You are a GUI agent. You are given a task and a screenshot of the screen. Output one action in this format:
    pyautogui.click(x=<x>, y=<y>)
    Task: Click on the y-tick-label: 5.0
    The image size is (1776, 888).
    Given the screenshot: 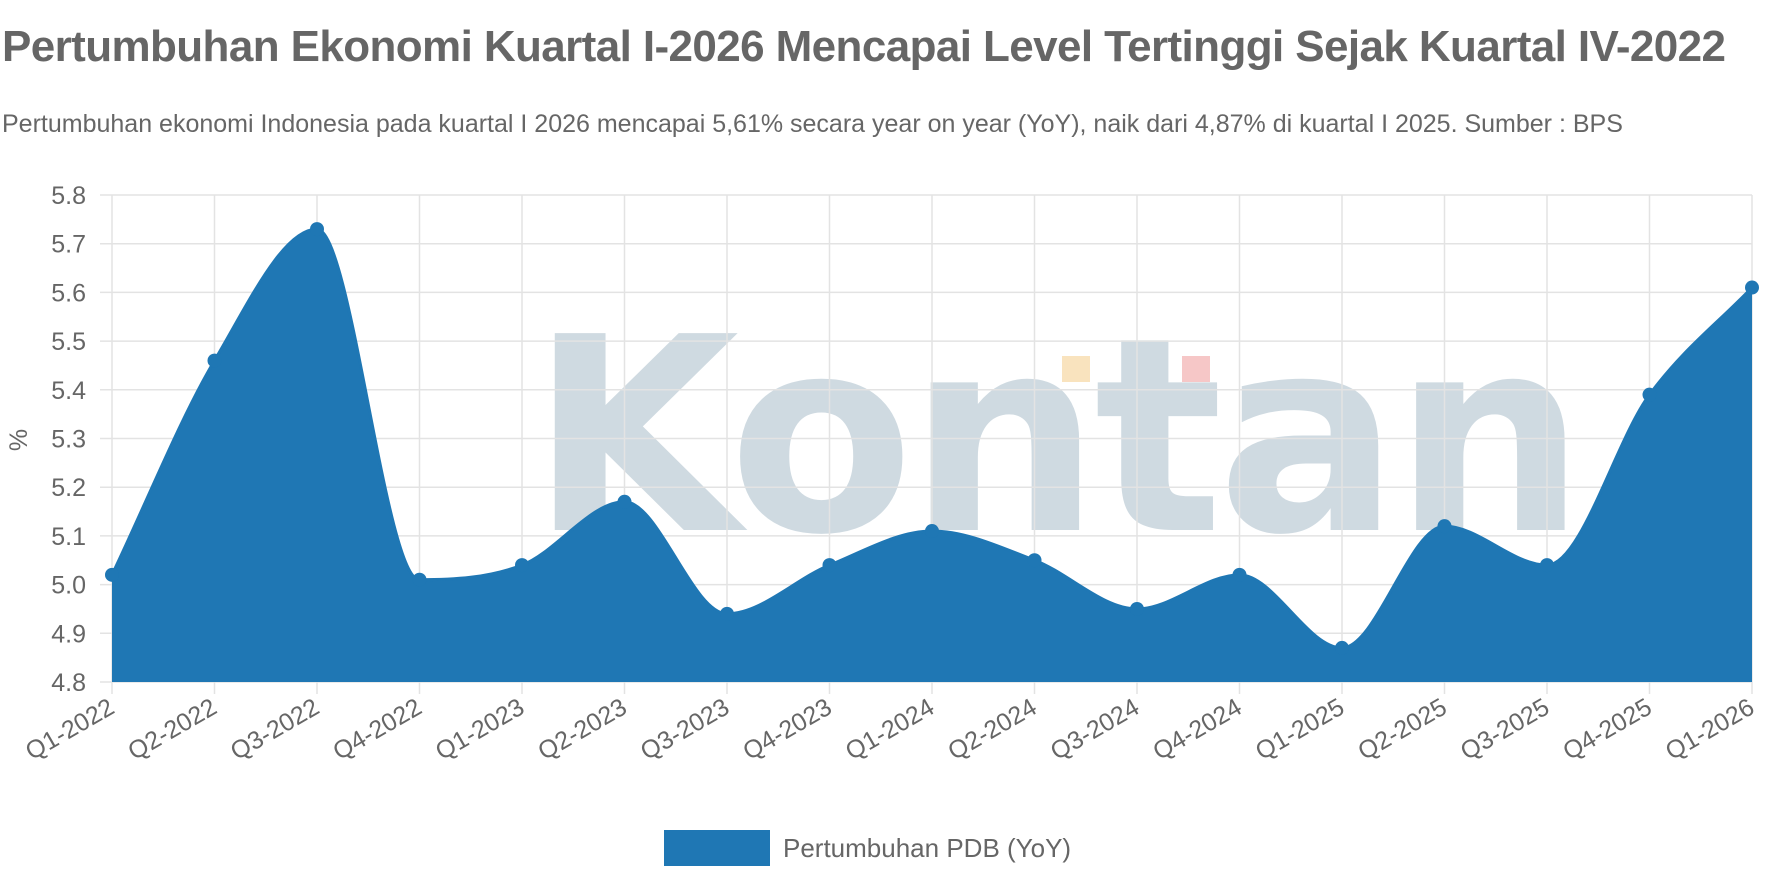 What is the action you would take?
    pyautogui.click(x=68, y=586)
    